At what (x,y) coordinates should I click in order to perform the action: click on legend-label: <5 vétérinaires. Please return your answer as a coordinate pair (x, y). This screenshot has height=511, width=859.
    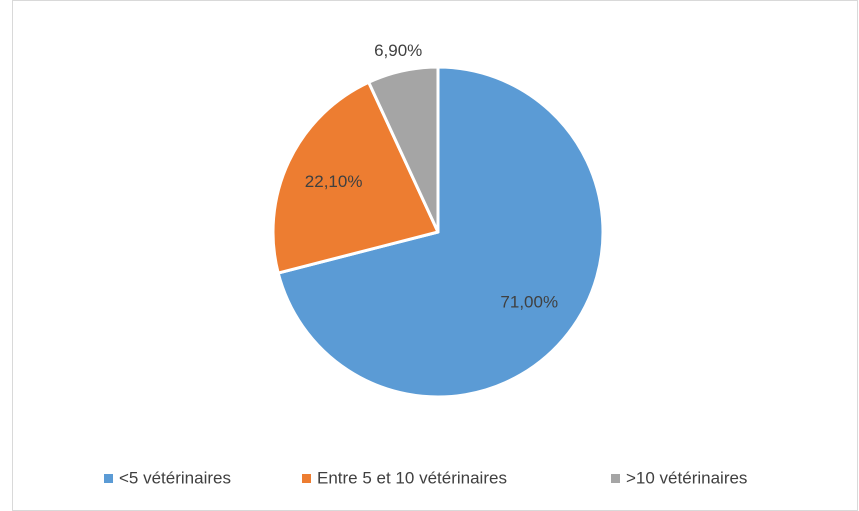
    Looking at the image, I should click on (175, 477).